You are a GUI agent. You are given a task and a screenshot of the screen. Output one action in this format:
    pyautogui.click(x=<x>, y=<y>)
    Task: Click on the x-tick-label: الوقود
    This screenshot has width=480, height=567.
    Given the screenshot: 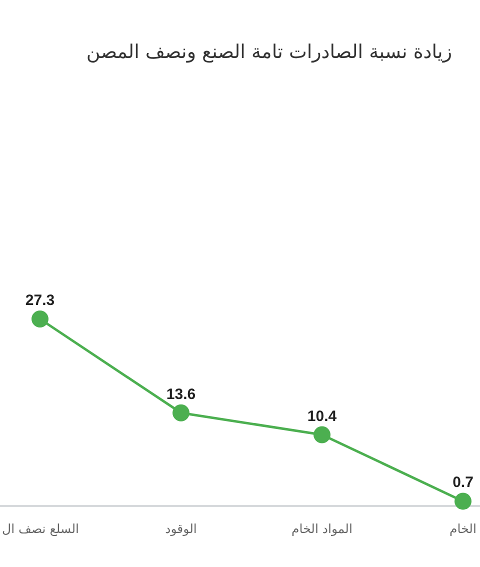 What is the action you would take?
    pyautogui.click(x=181, y=529)
    